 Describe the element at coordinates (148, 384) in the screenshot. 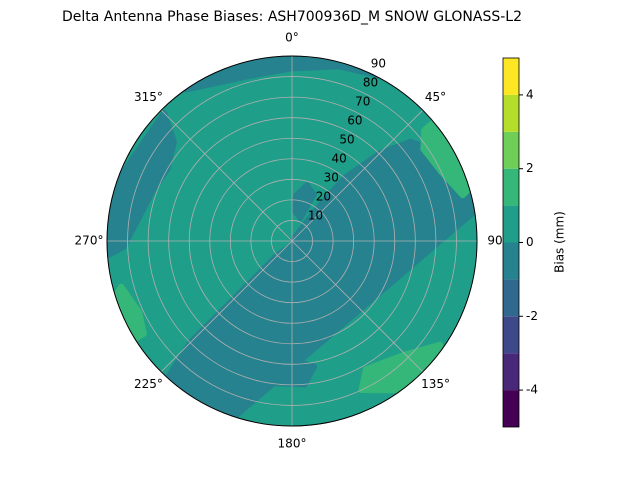

I see `theta-tick-label: 225°` at that location.